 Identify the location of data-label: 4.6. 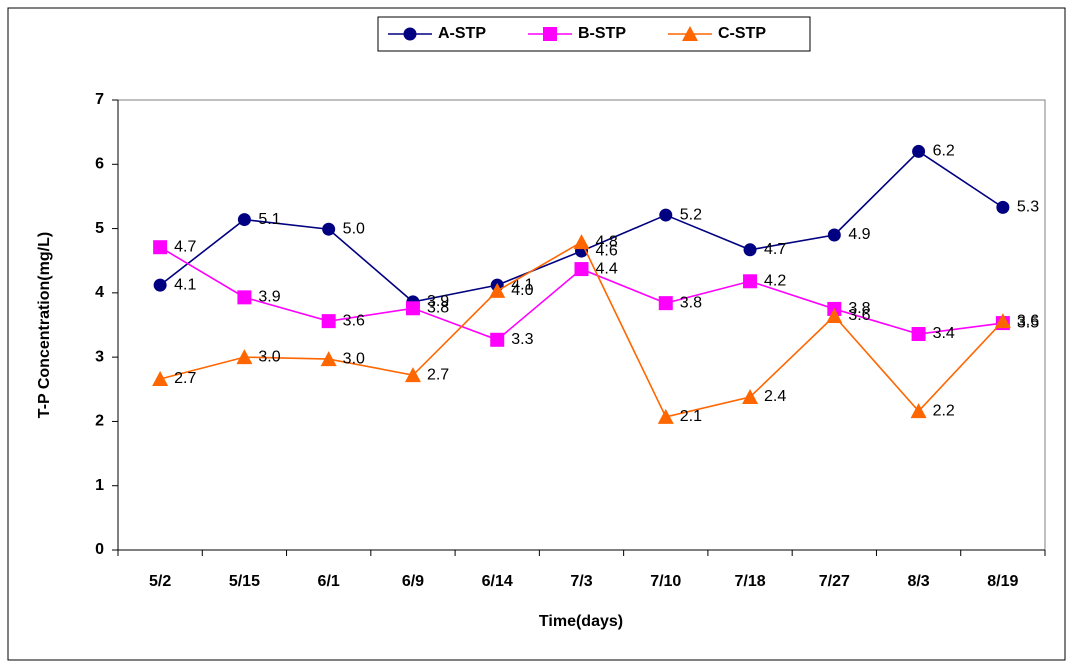
(607, 250).